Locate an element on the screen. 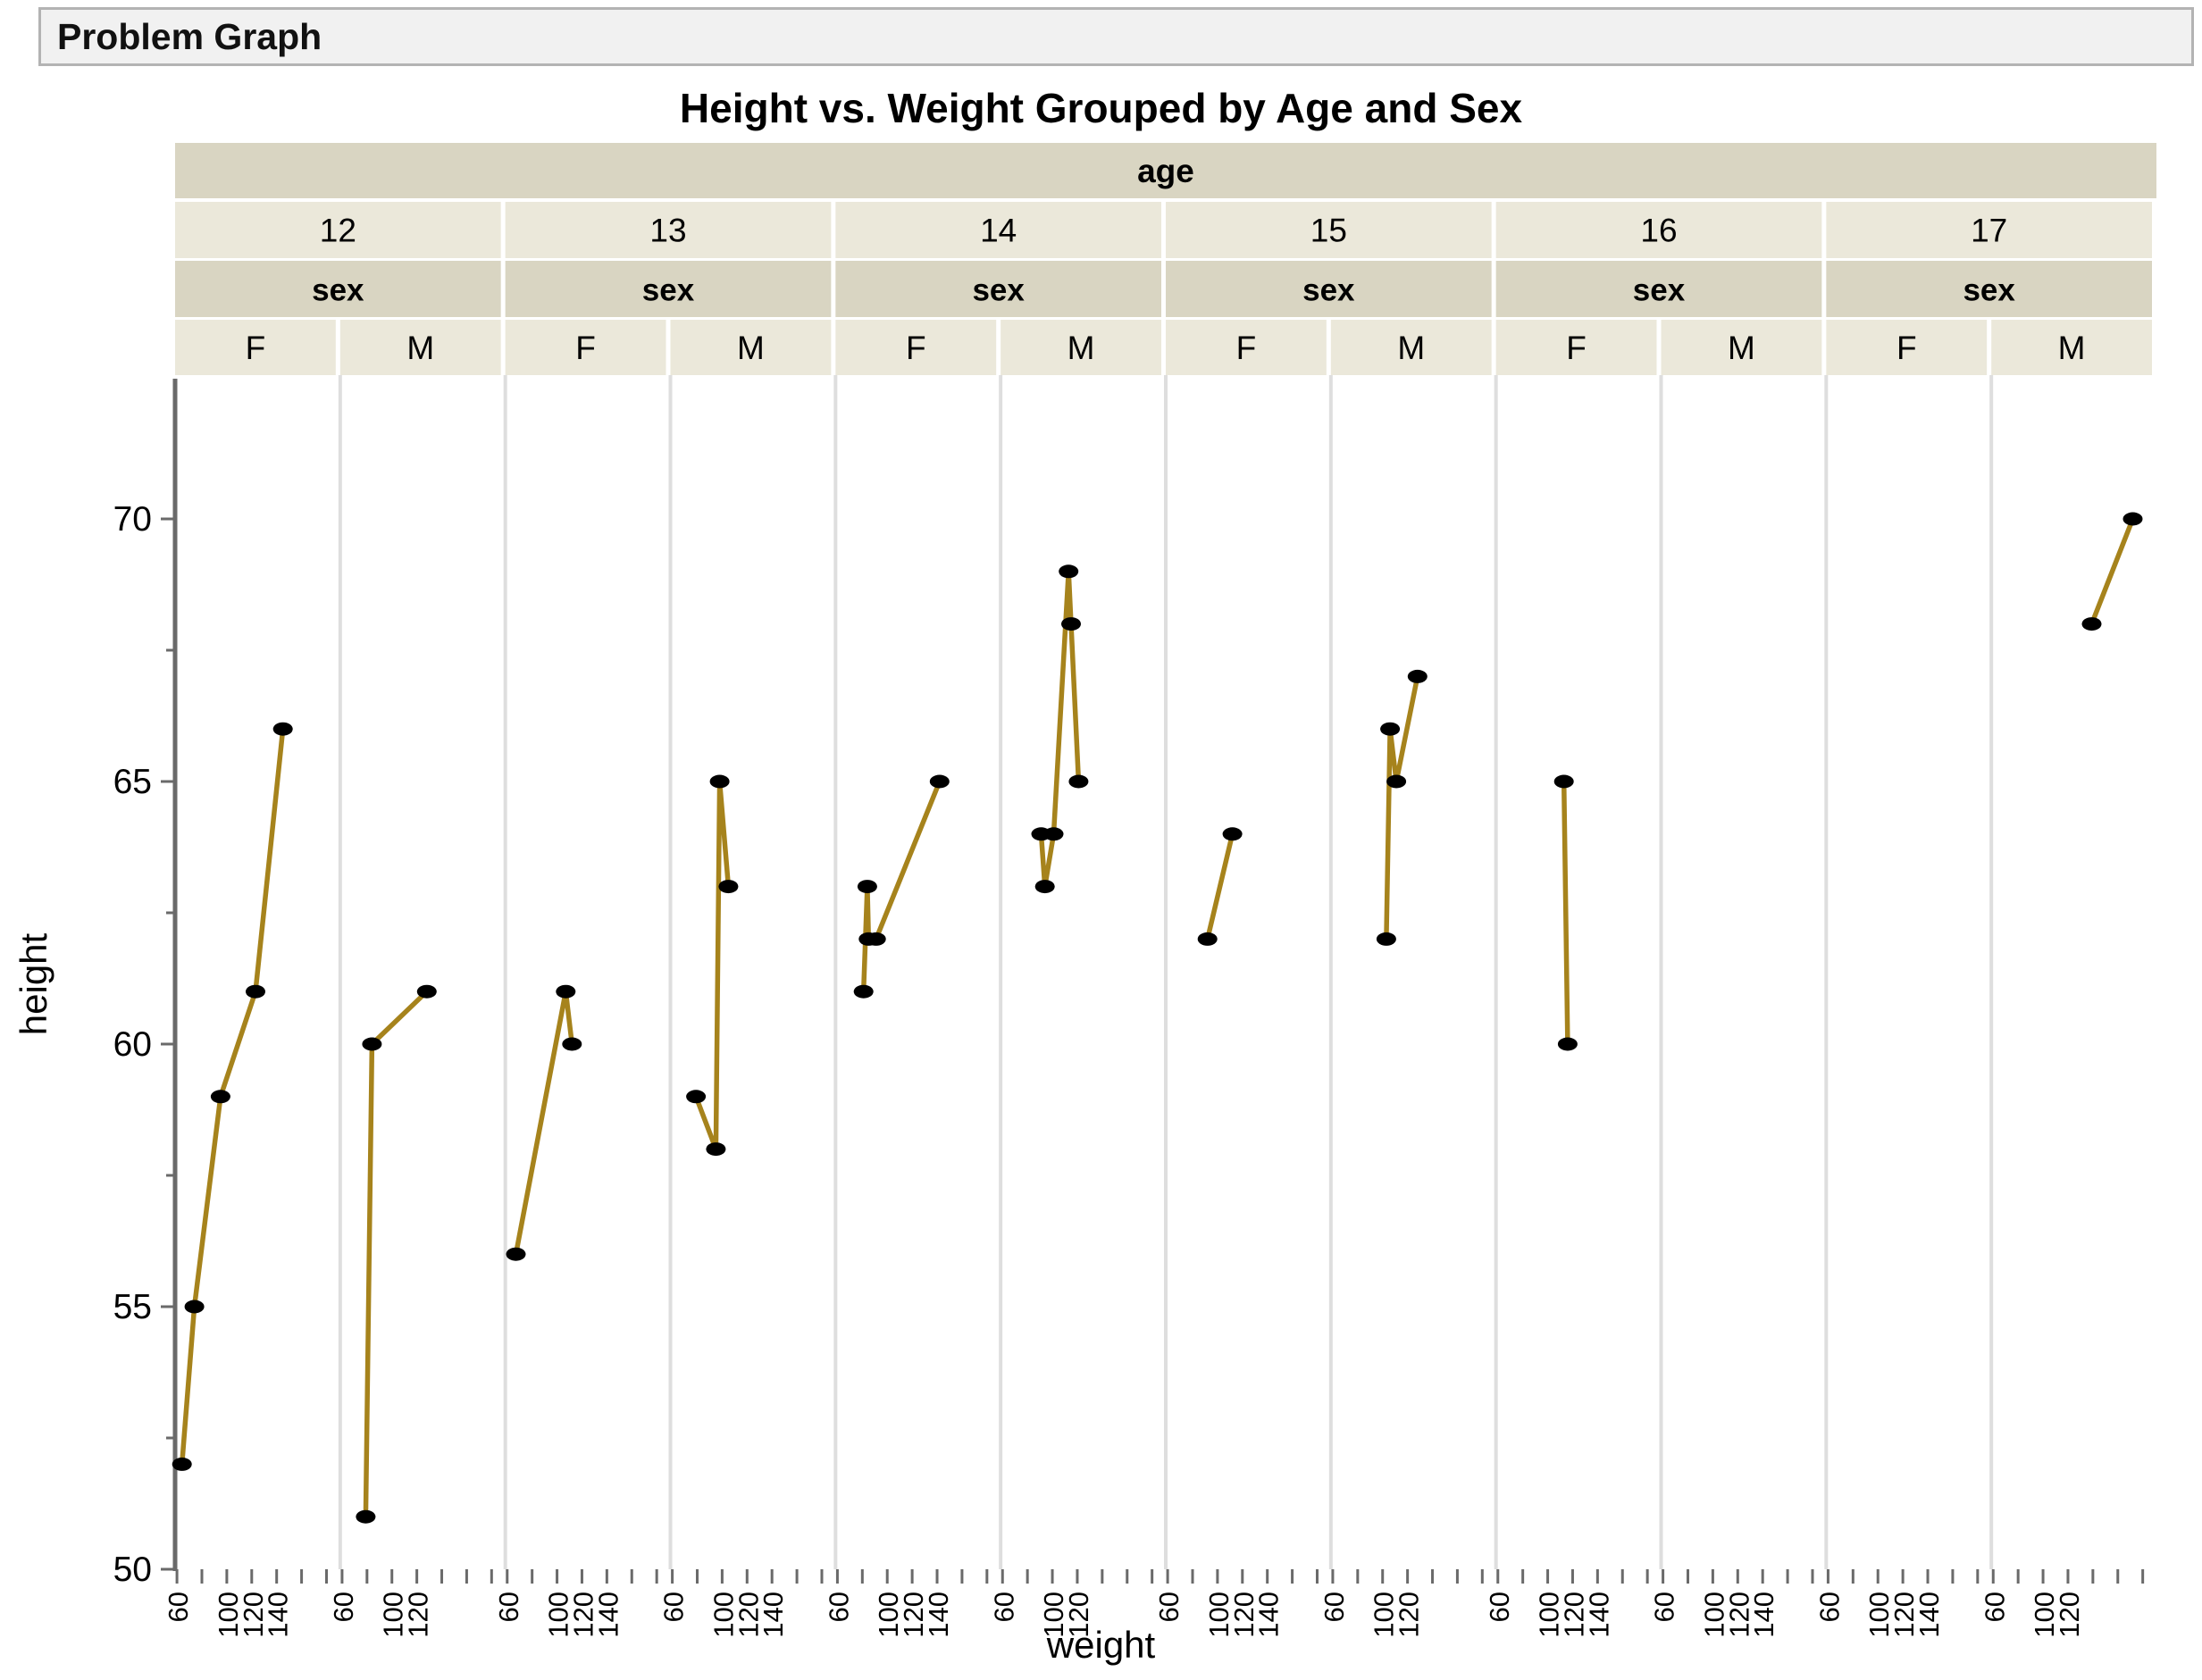 The width and height of the screenshot is (2202, 1680). facet-age-value-label: 17 is located at coordinates (1989, 231).